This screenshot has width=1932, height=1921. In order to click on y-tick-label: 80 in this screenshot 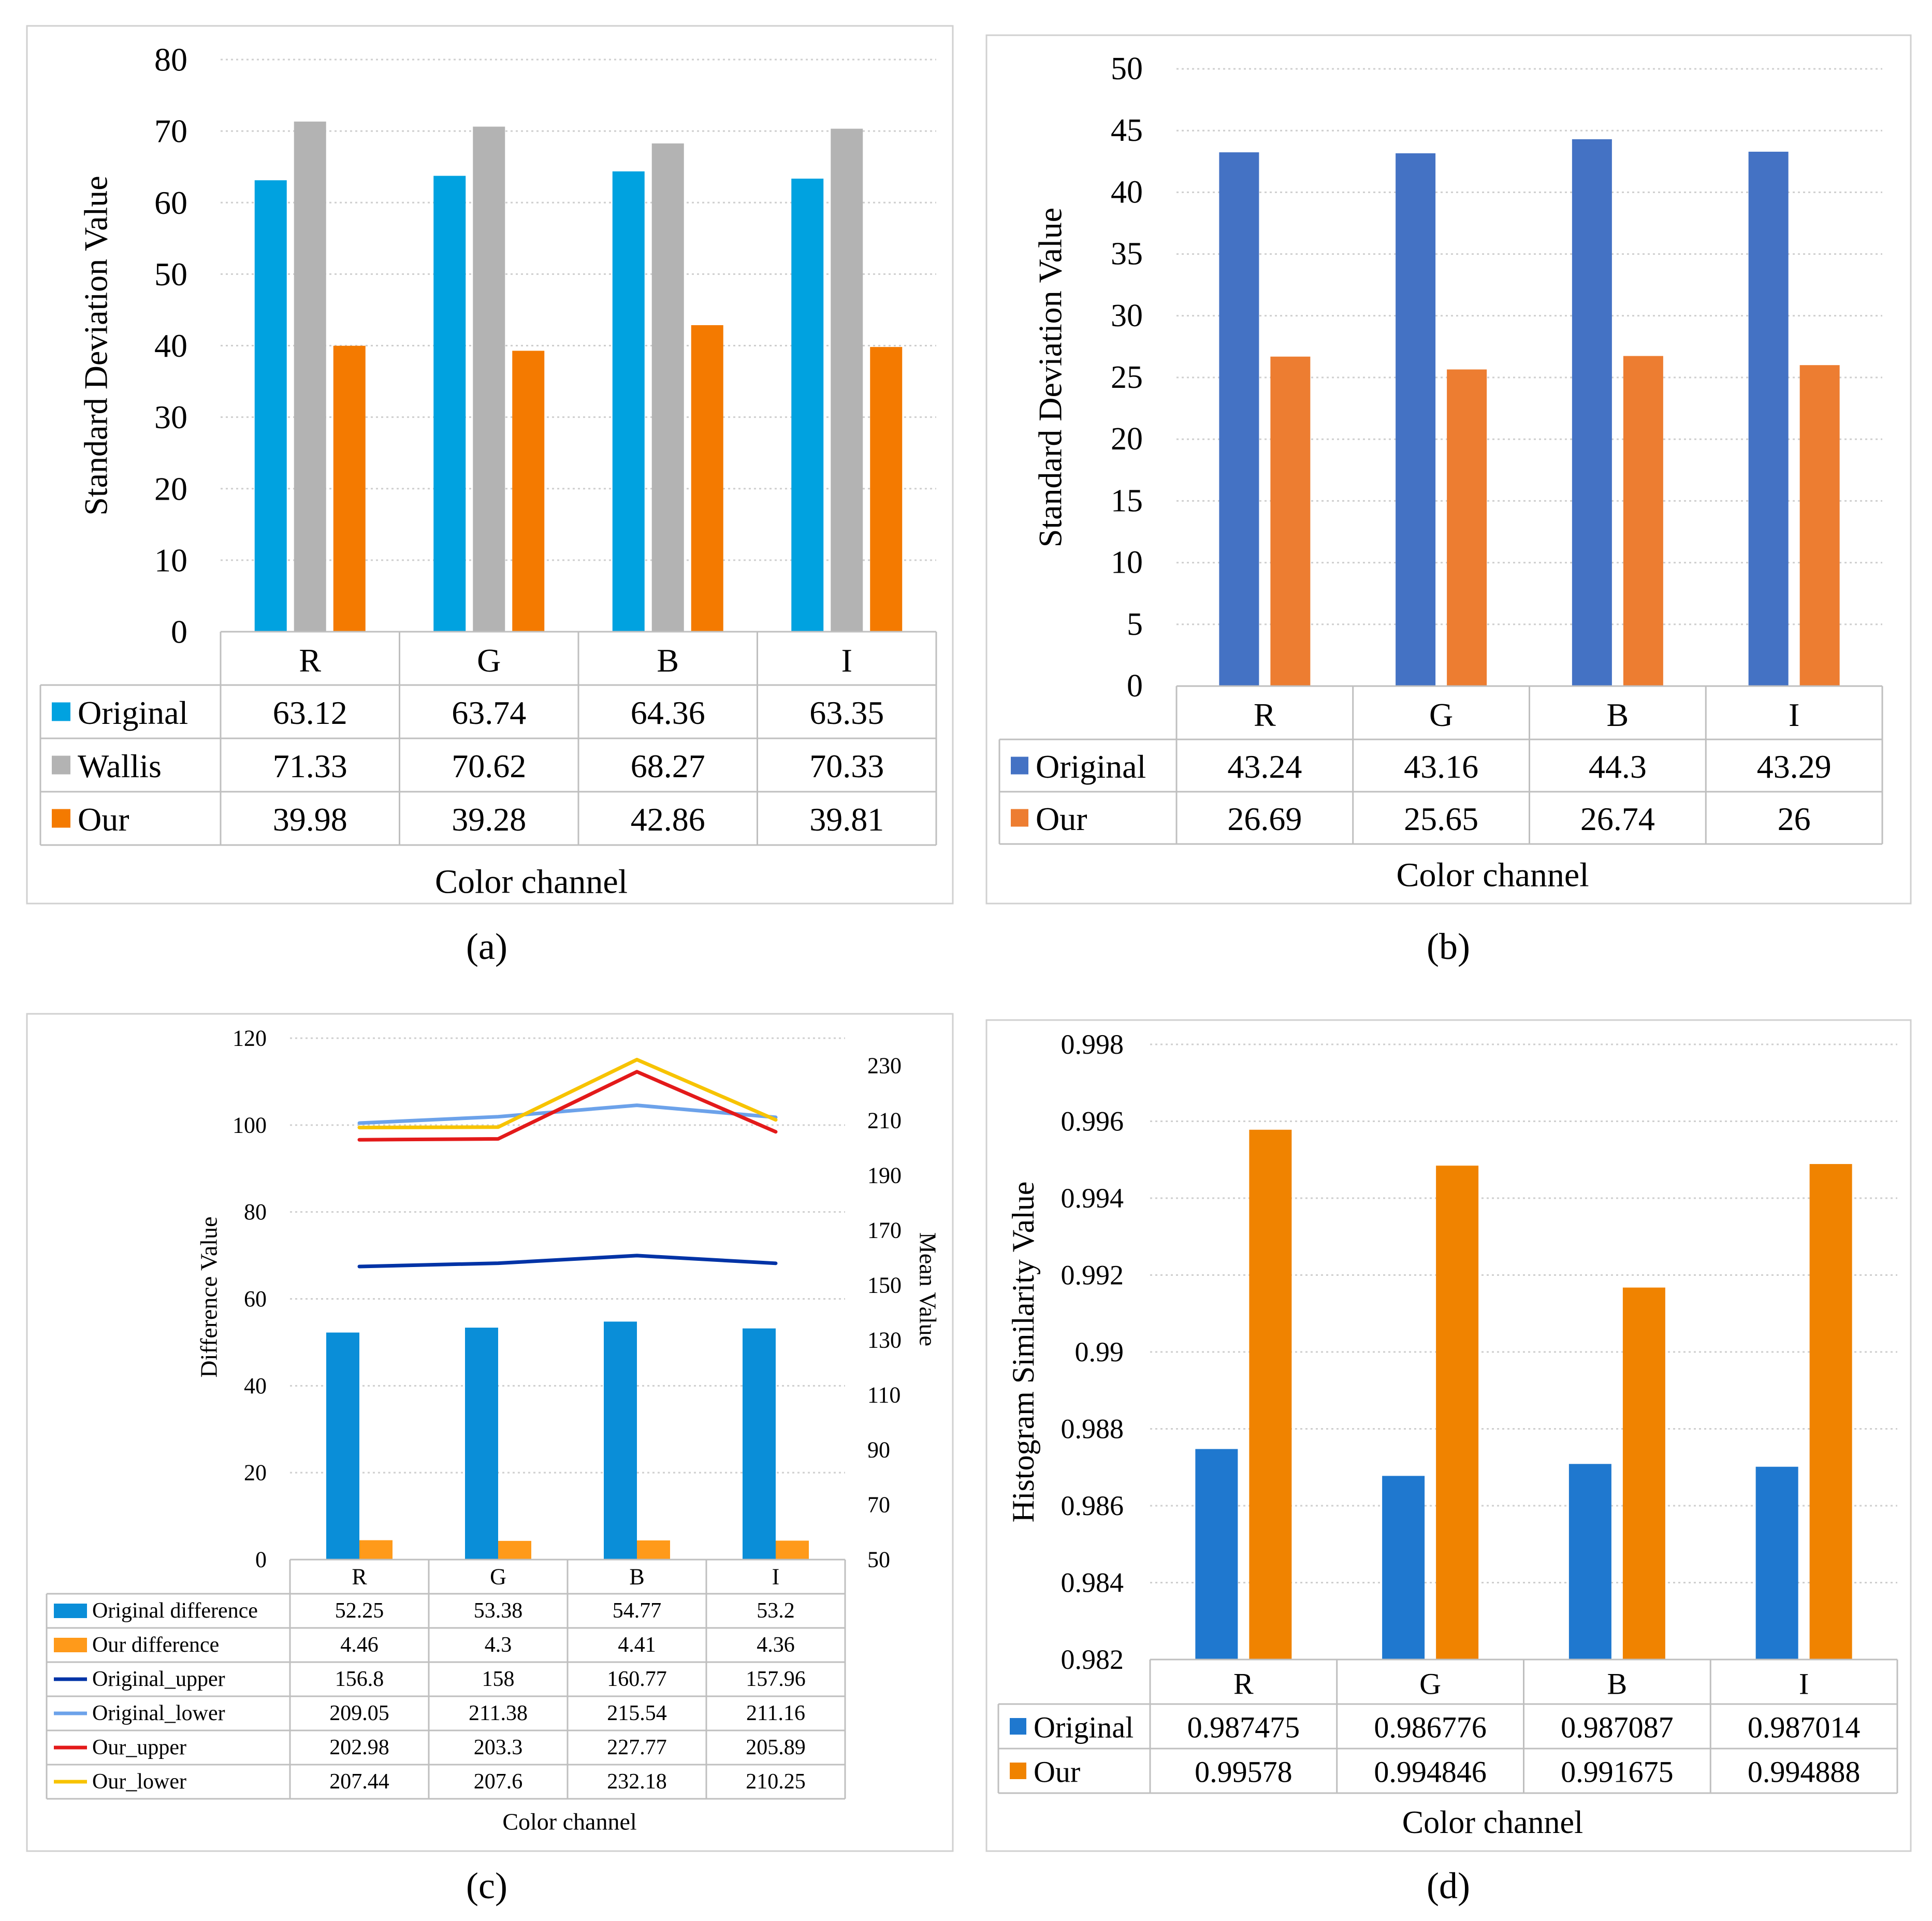, I will do `click(255, 1212)`.